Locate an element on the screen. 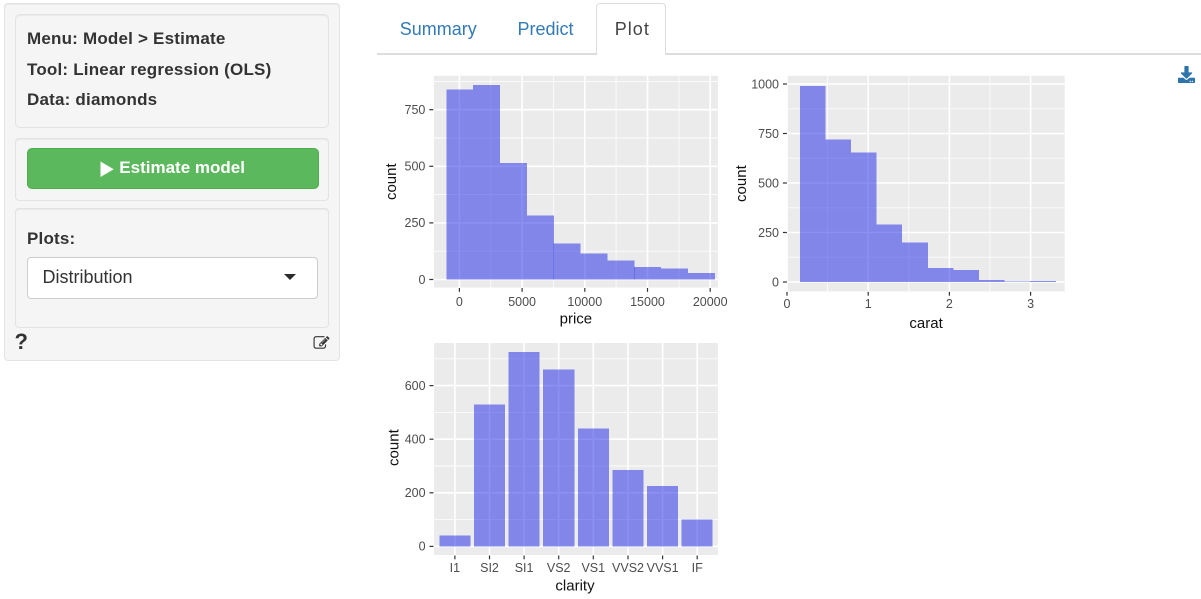 The width and height of the screenshot is (1201, 599). svg-text: carat is located at coordinates (926, 323).